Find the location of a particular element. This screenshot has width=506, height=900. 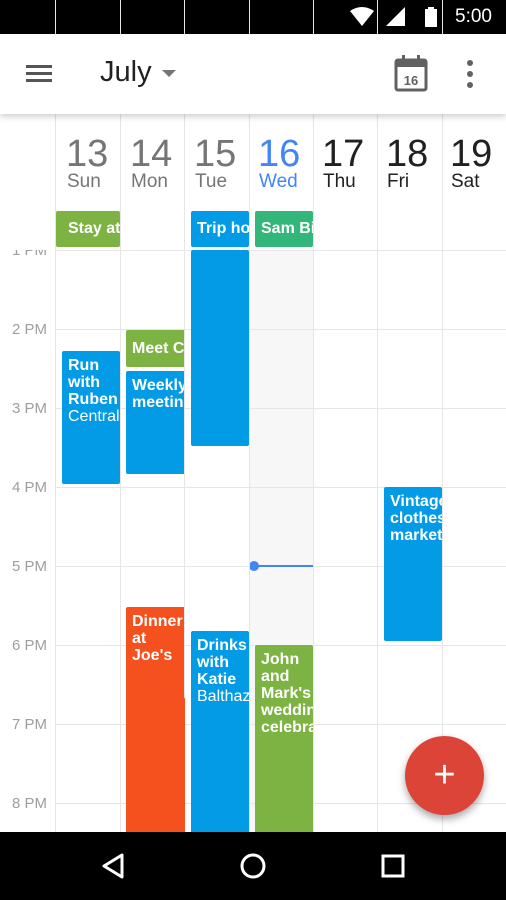

event-location: Central is located at coordinates (94, 416).